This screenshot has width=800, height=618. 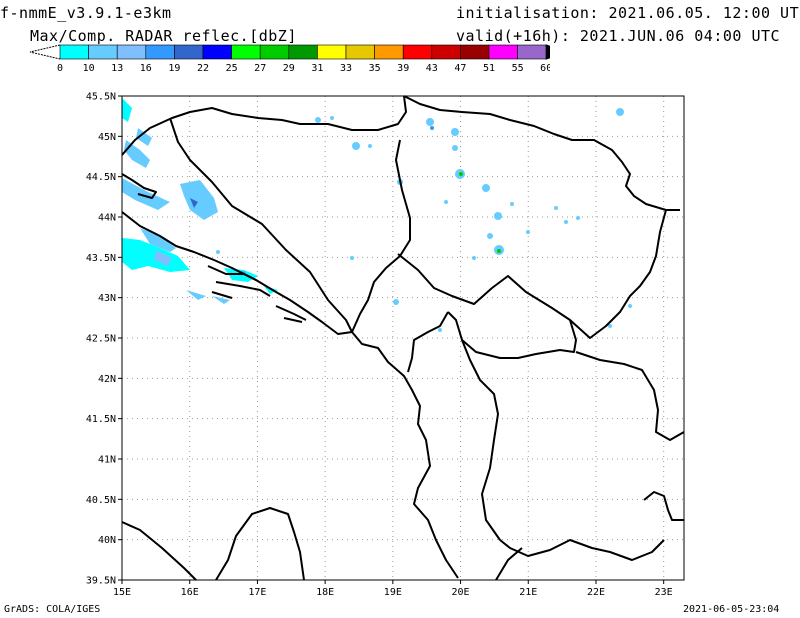 I want to click on colorbar-label: 35, so click(x=375, y=68).